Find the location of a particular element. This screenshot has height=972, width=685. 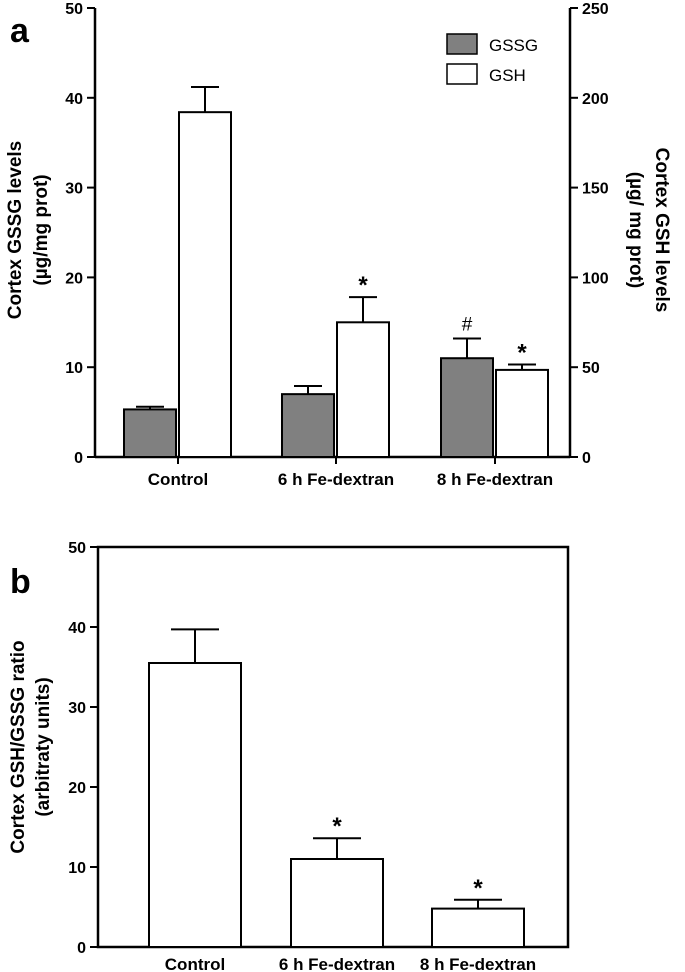

chart-b-category-label: 8 h Fe-dextran is located at coordinates (478, 963).